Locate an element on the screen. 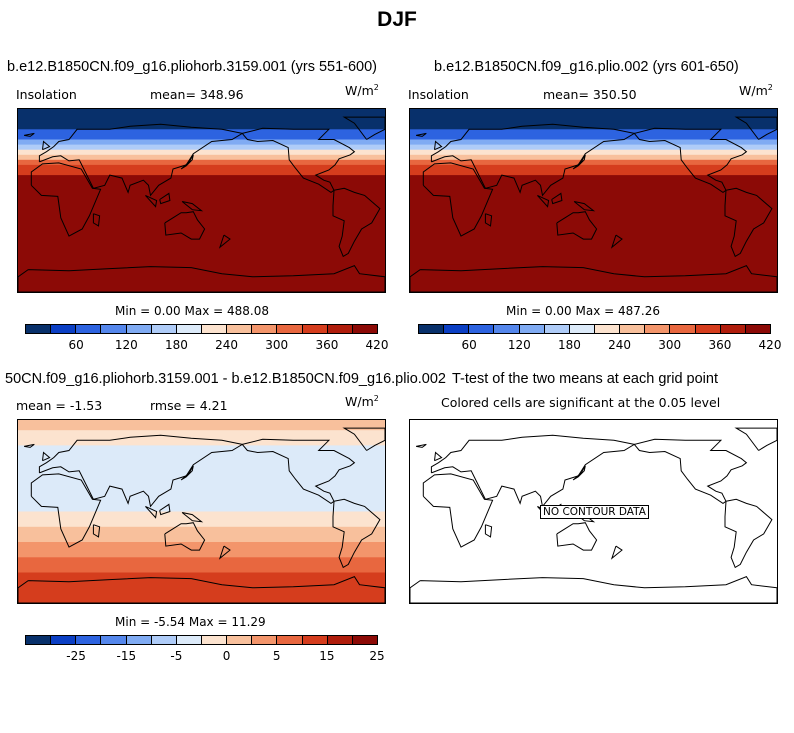  panel4-map: NO CONTOUR DATA is located at coordinates (593, 511).